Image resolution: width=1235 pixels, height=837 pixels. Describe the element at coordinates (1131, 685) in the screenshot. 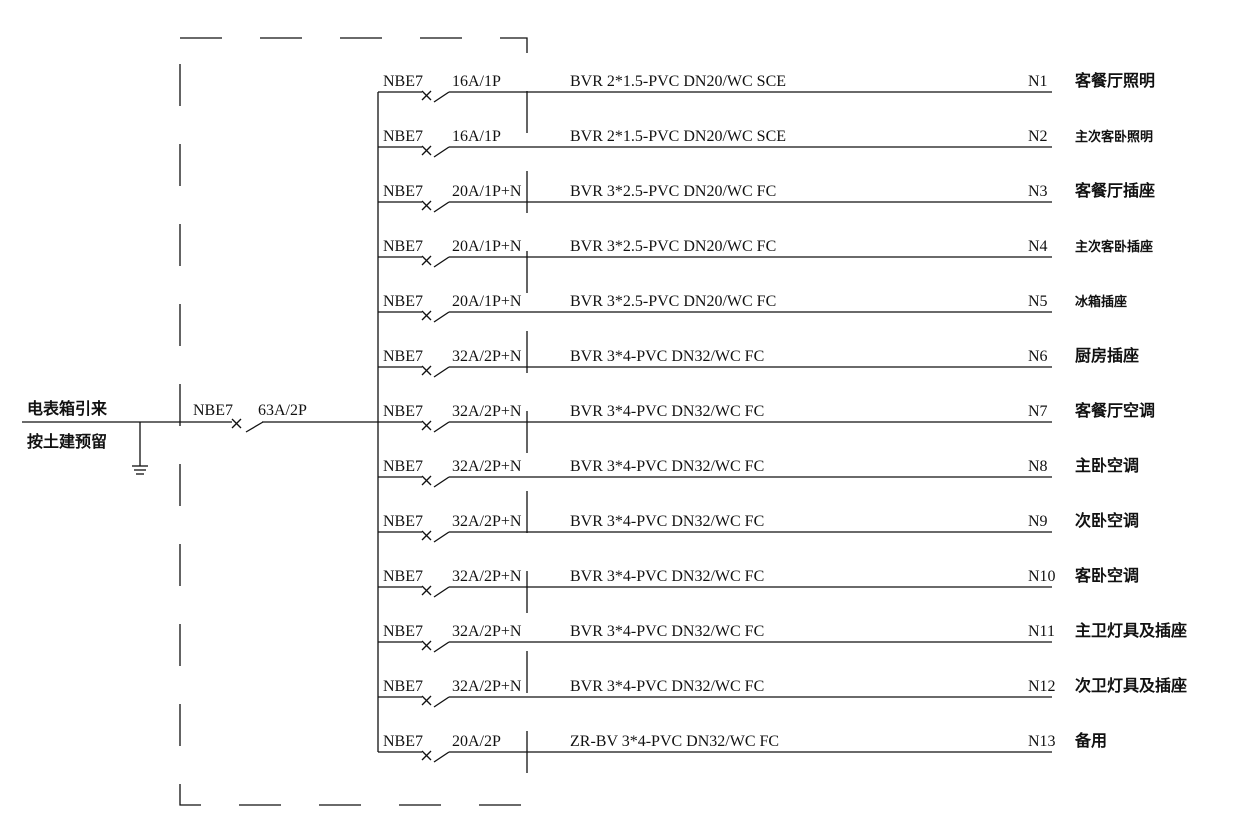

I see `circuit-name: 次卫灯具及插座` at that location.